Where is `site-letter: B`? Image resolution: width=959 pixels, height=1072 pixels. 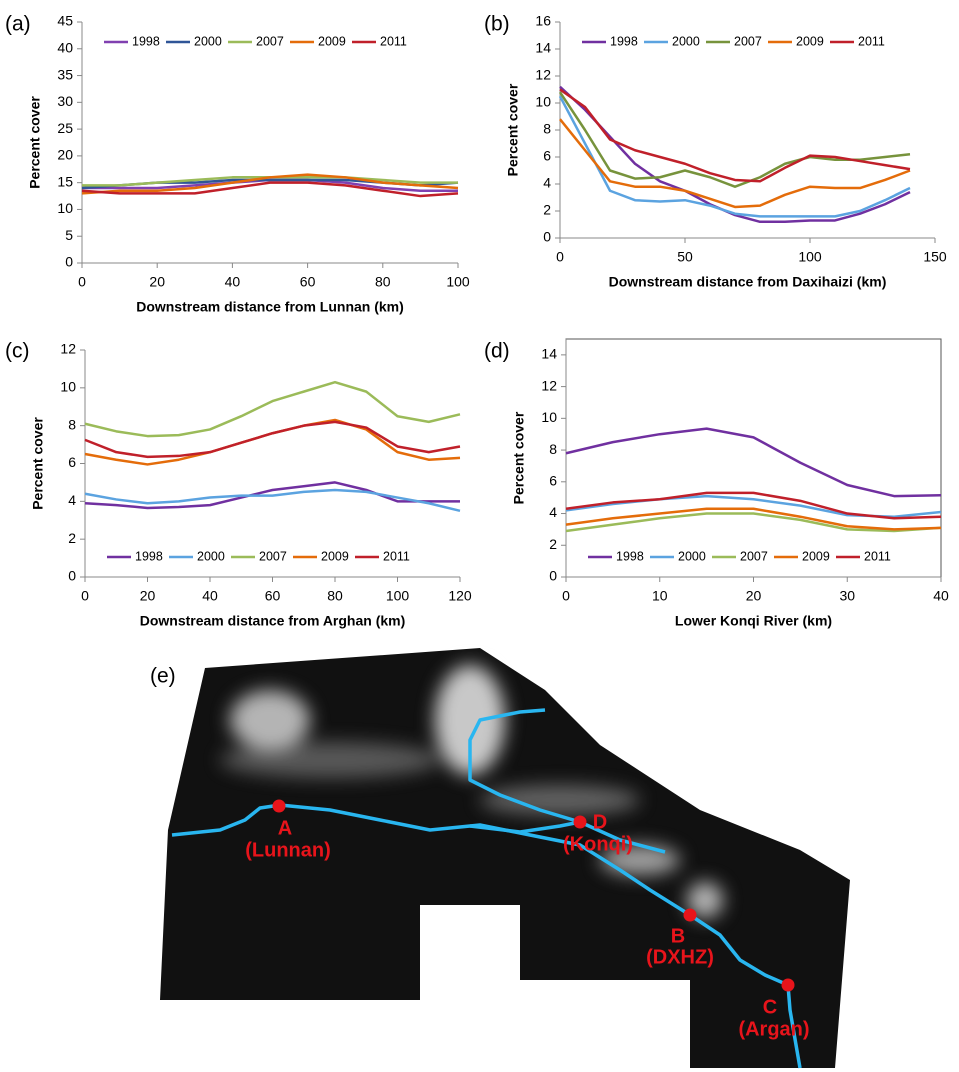 site-letter: B is located at coordinates (678, 936).